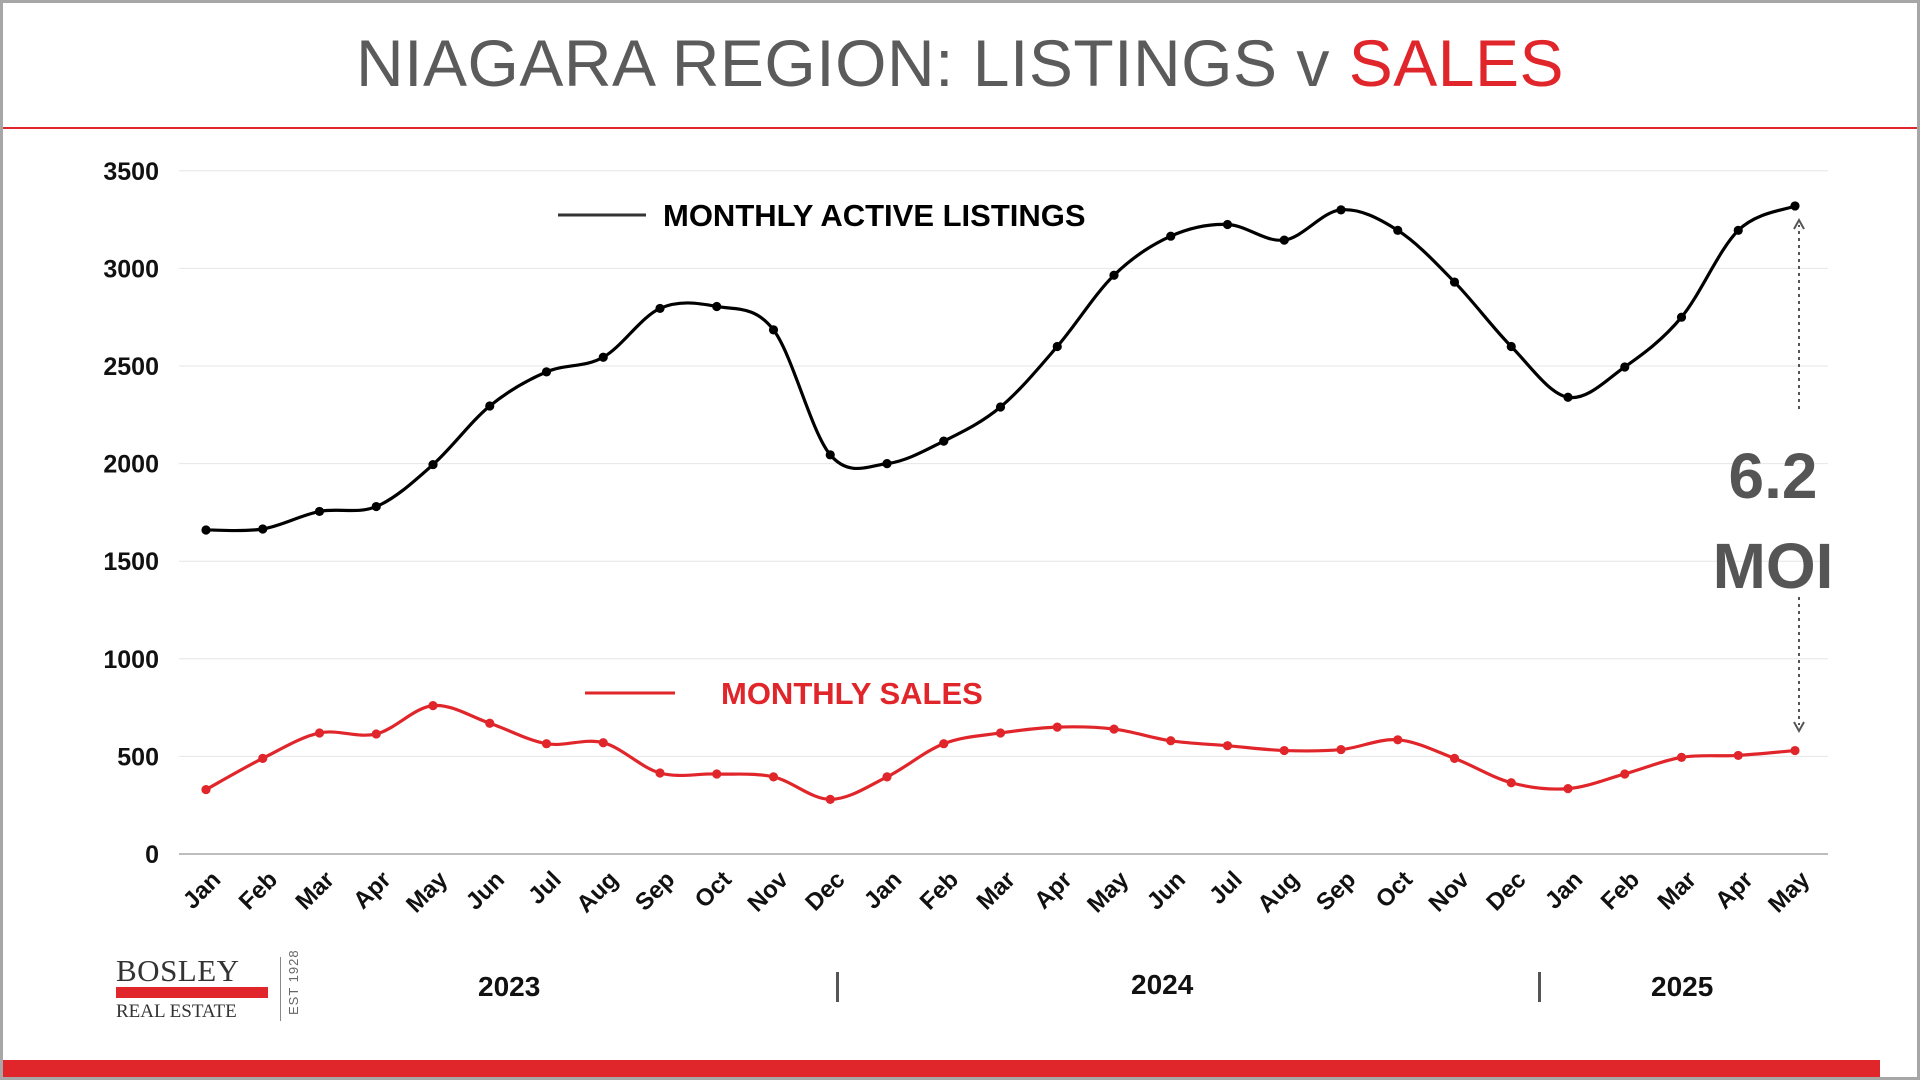 Image resolution: width=1920 pixels, height=1080 pixels. Describe the element at coordinates (1162, 984) in the screenshot. I see `year-label-2024: 2024` at that location.